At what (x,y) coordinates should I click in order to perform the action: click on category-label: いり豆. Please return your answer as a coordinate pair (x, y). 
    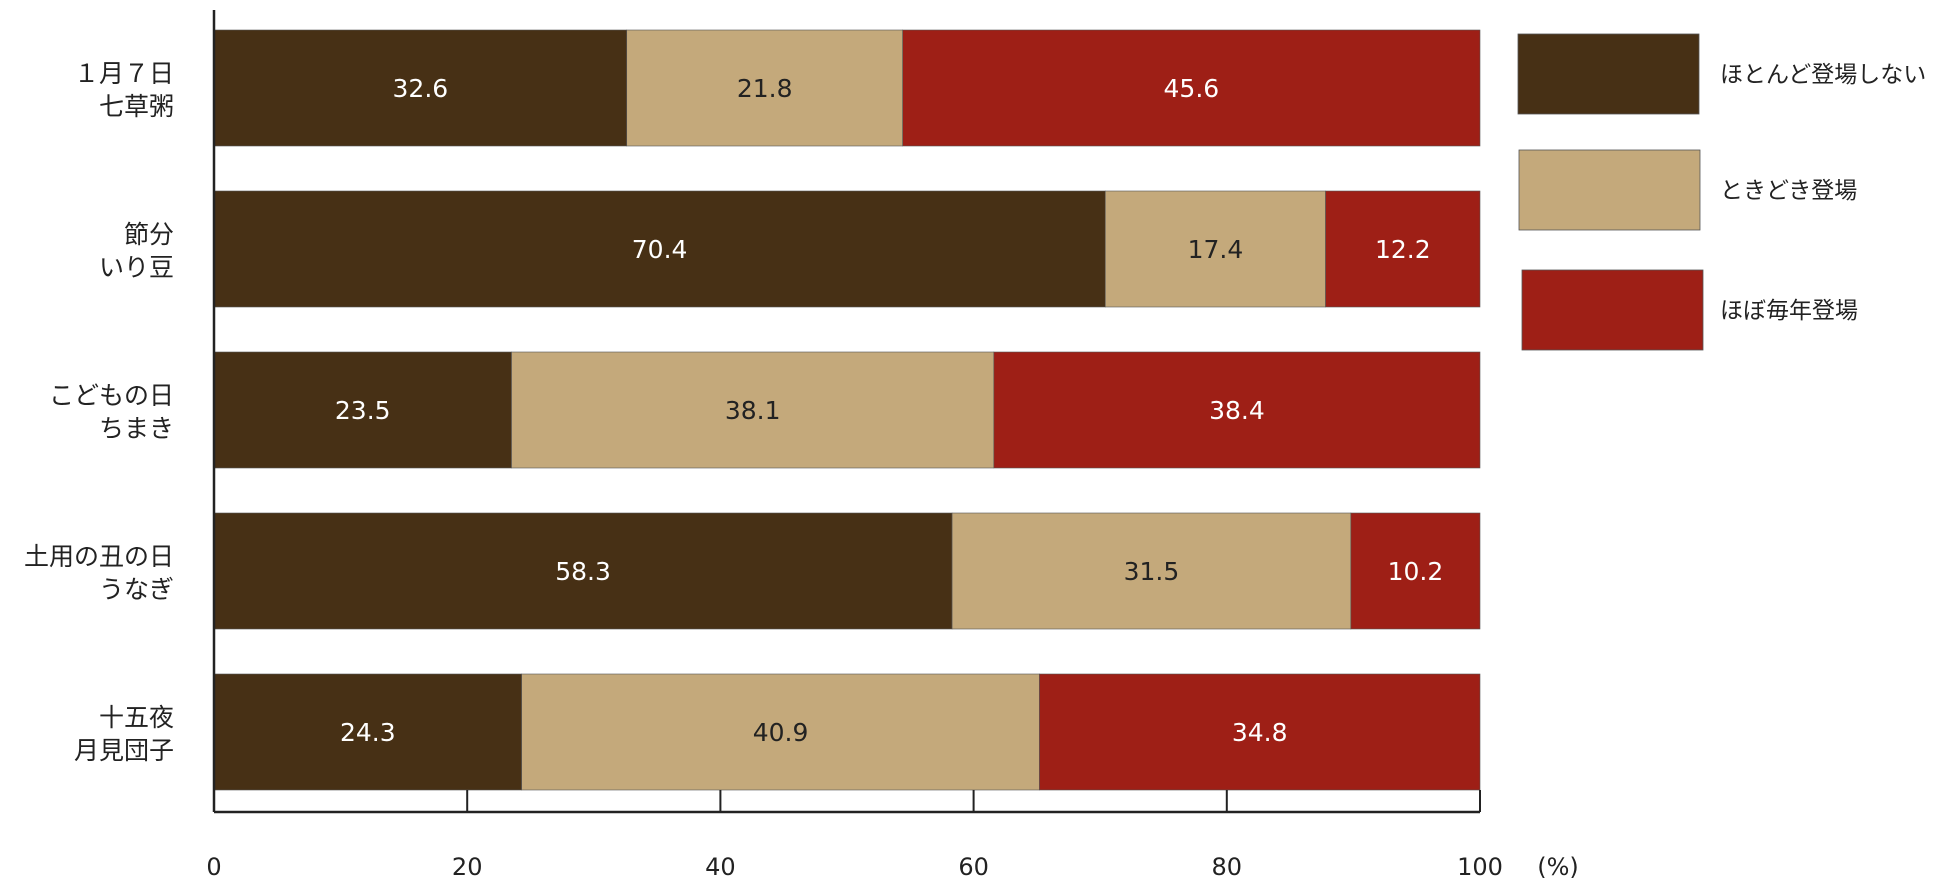
    Looking at the image, I should click on (136, 267).